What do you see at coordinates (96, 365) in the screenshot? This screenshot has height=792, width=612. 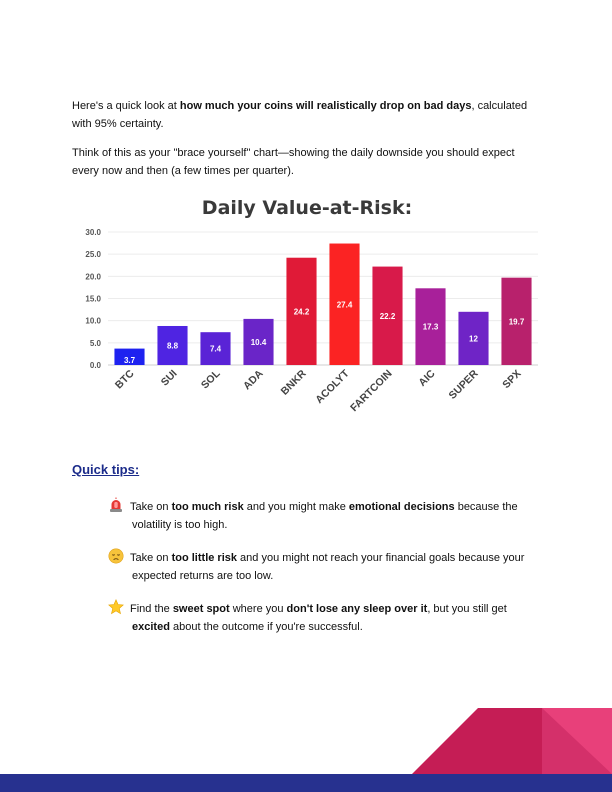 I see `y-tick-label: 0.0` at bounding box center [96, 365].